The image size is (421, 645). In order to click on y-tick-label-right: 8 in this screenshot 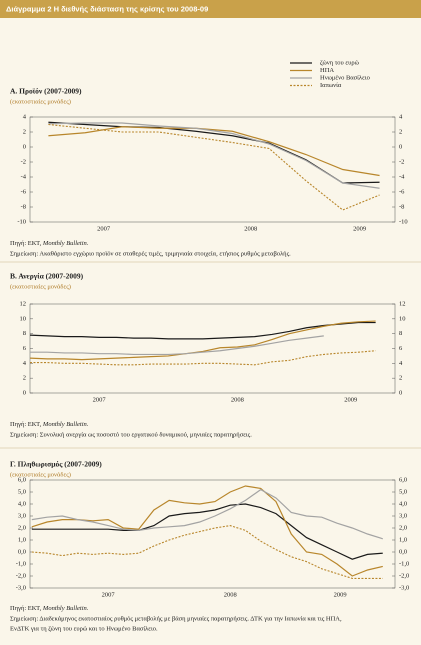, I will do `click(400, 333)`.